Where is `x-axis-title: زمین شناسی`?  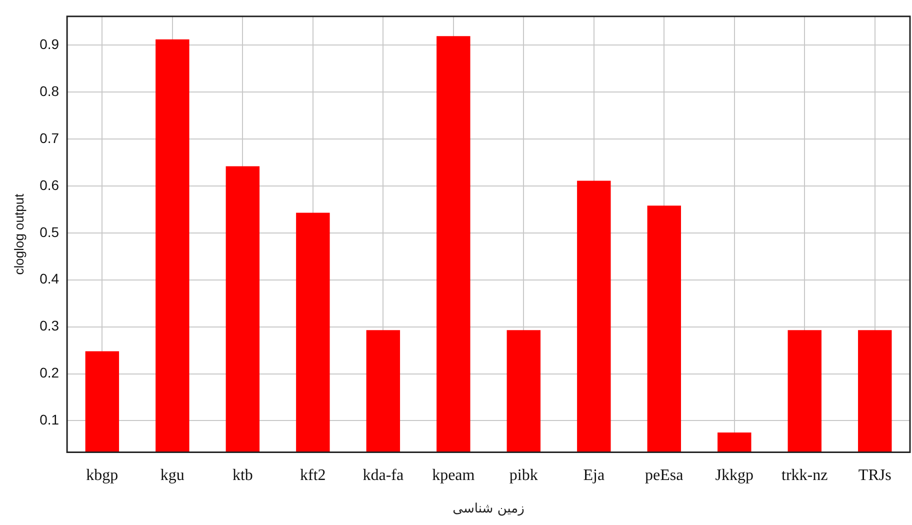 x-axis-title: زمین شناسی is located at coordinates (488, 509).